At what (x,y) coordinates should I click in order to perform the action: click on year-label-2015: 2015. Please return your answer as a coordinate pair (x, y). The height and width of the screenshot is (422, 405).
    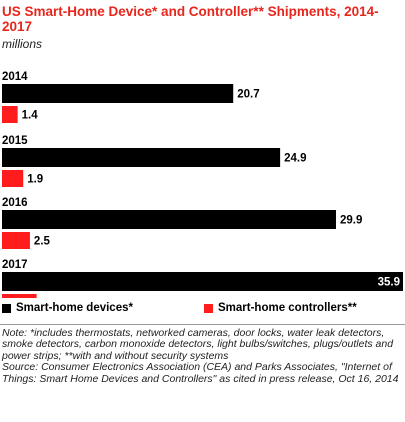
    Looking at the image, I should click on (15, 141).